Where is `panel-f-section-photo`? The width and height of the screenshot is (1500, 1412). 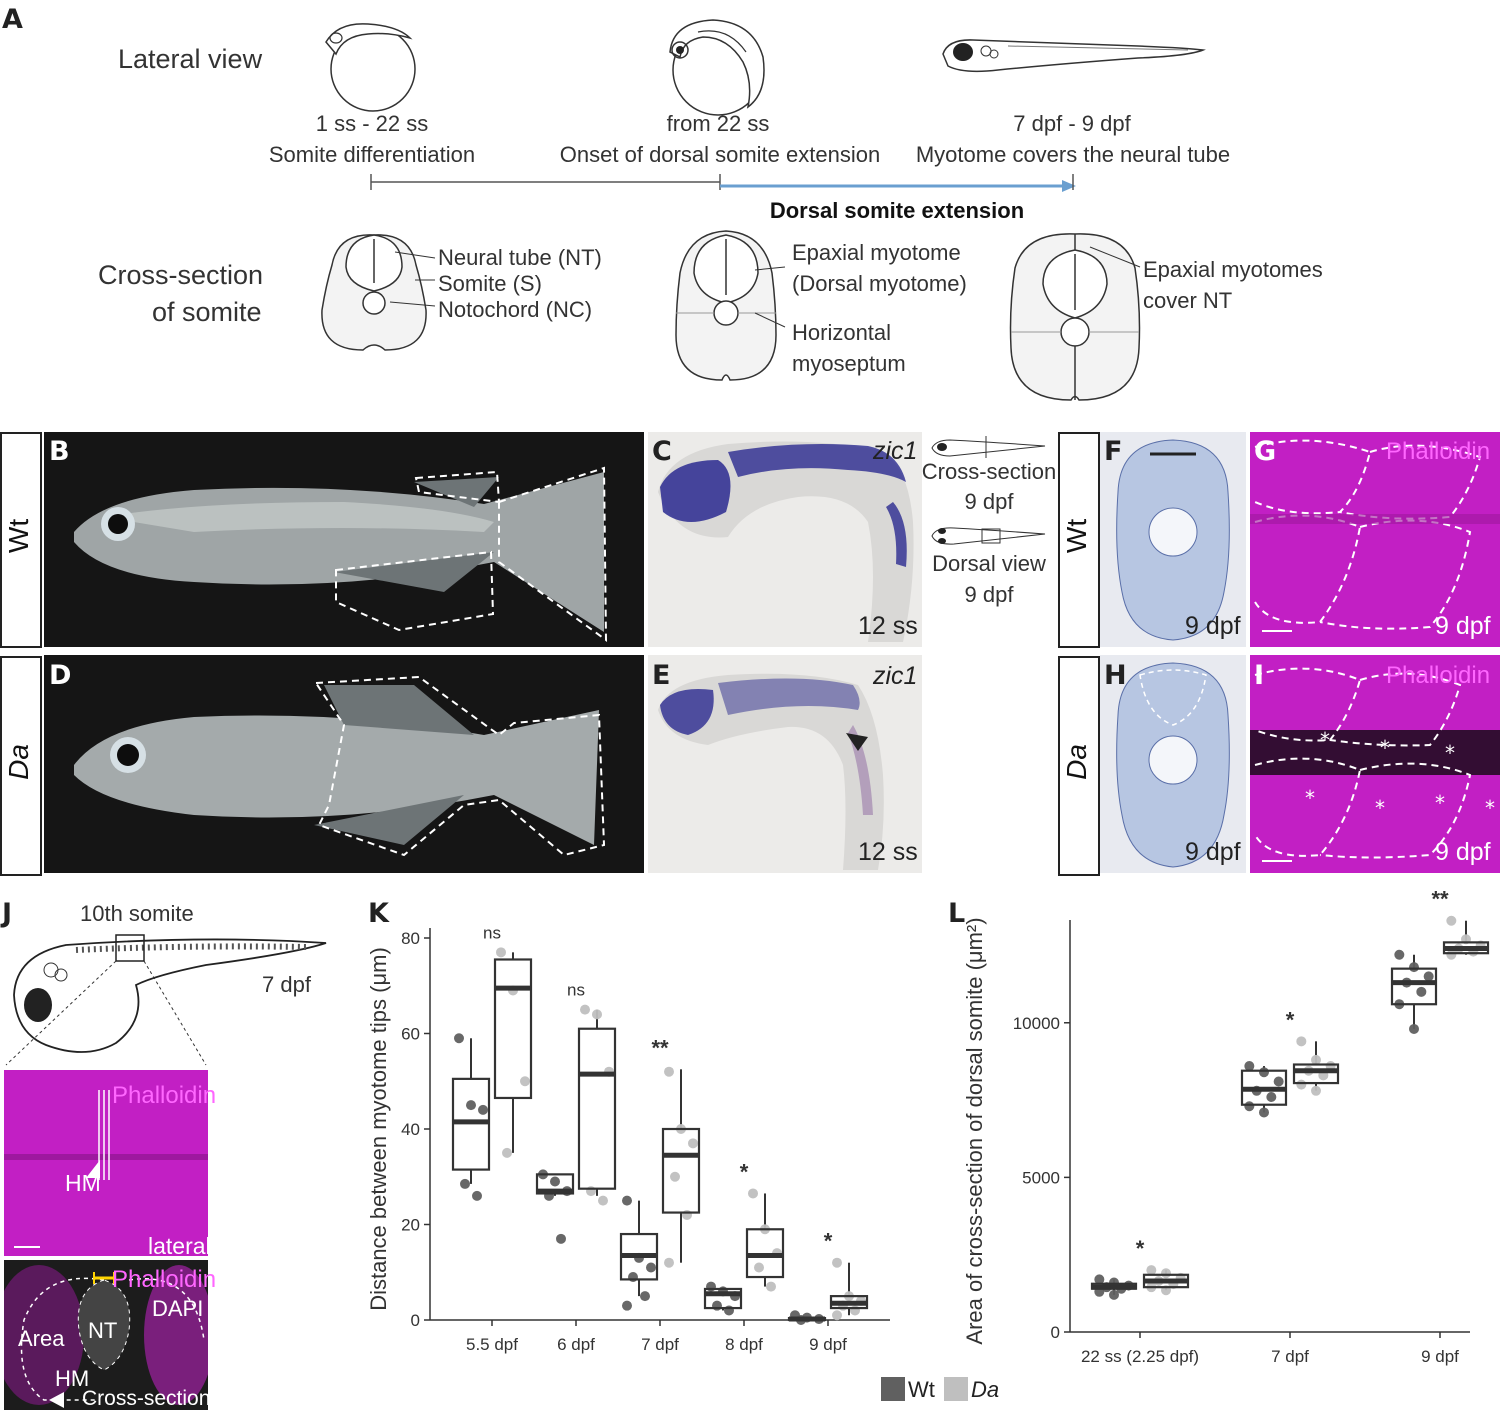
panel-f-section-photo is located at coordinates (1173, 539).